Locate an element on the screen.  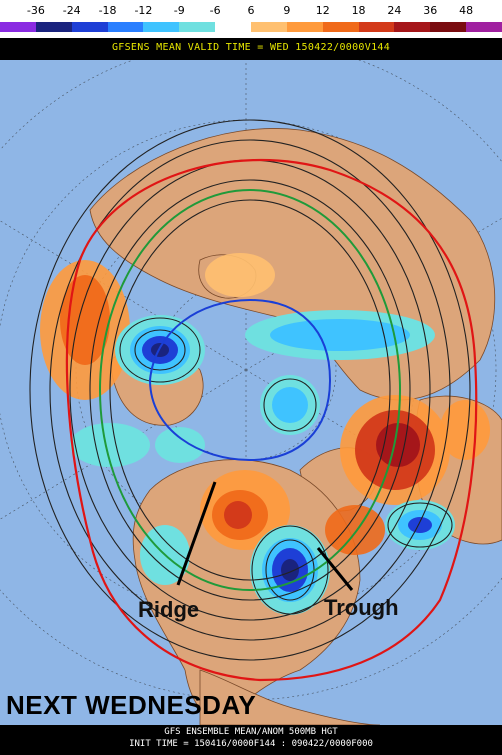
legend-tick-label: 12 is located at coordinates (322, 10).